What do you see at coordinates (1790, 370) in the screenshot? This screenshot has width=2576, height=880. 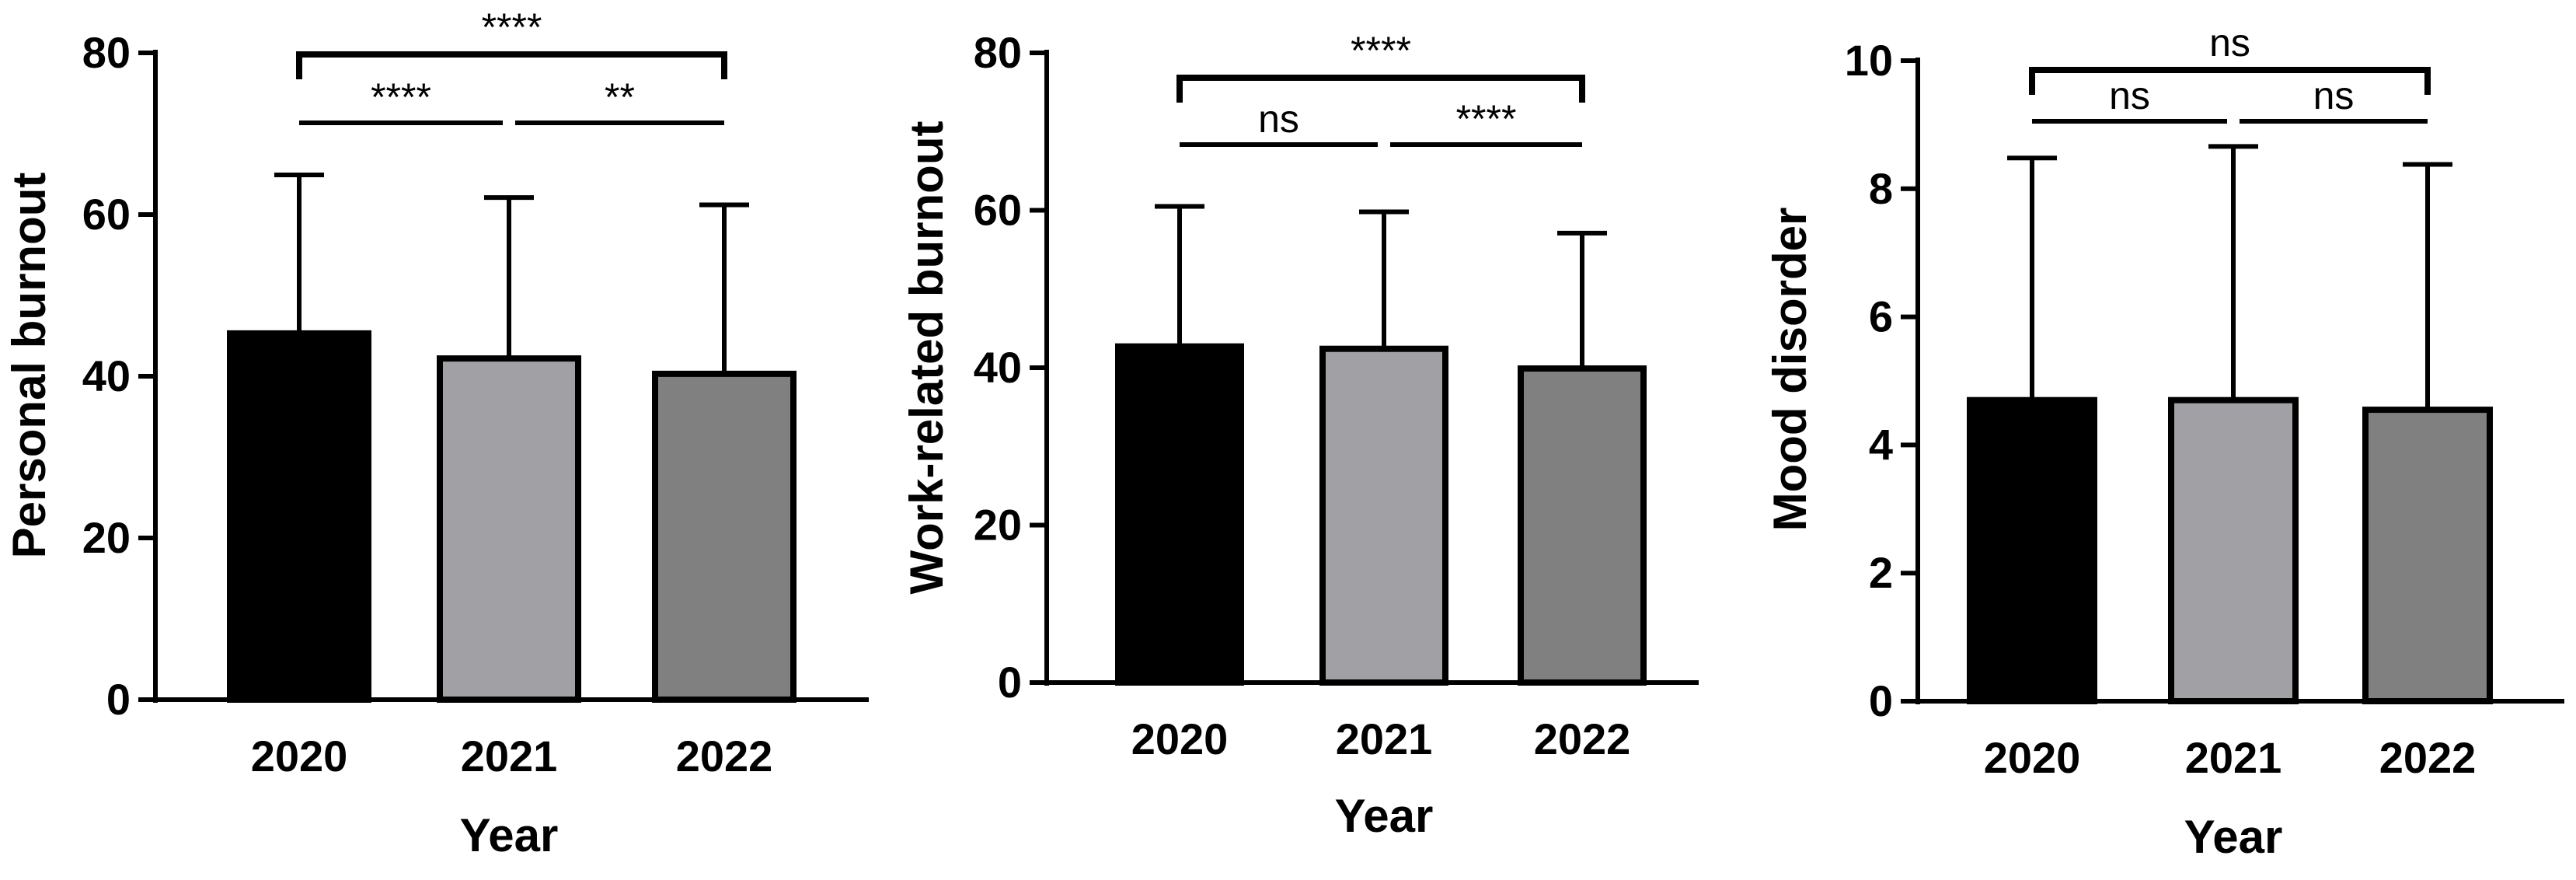 I see `y-axis-title: Mood disorder` at bounding box center [1790, 370].